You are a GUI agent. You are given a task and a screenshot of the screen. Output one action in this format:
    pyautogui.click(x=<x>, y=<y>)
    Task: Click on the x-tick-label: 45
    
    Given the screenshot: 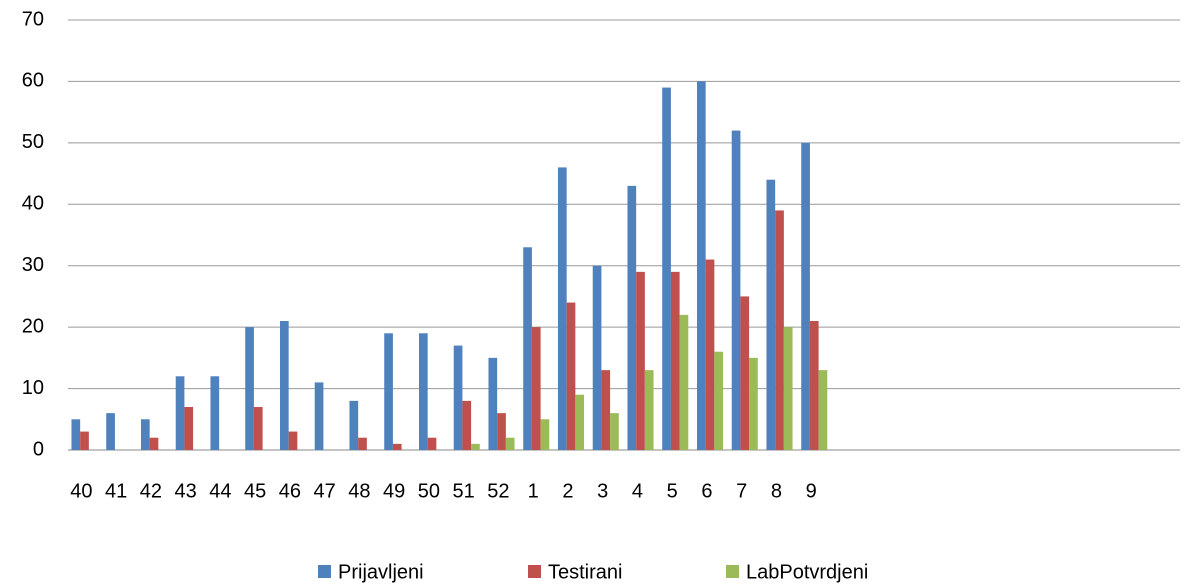 What is the action you would take?
    pyautogui.click(x=255, y=491)
    